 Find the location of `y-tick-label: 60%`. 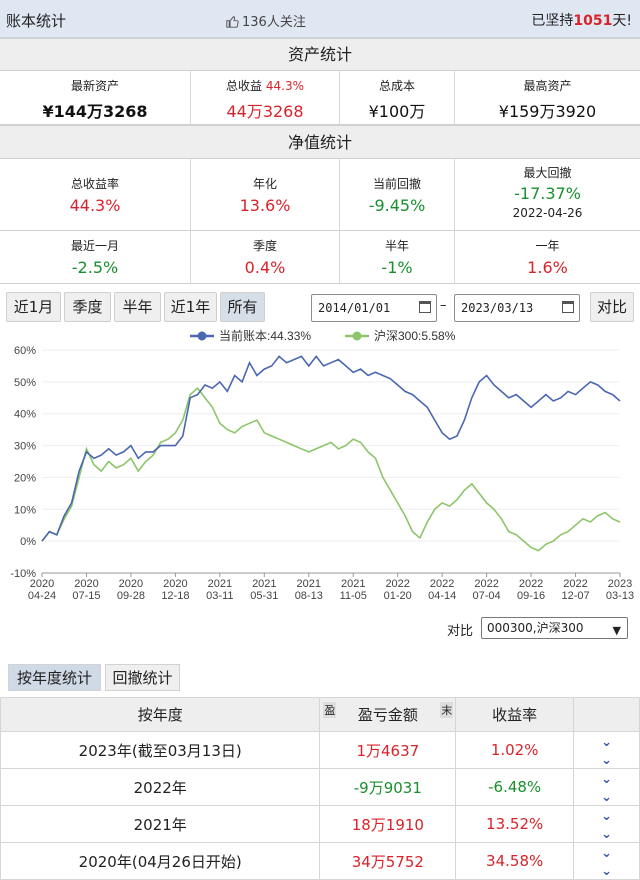

y-tick-label: 60% is located at coordinates (25, 351).